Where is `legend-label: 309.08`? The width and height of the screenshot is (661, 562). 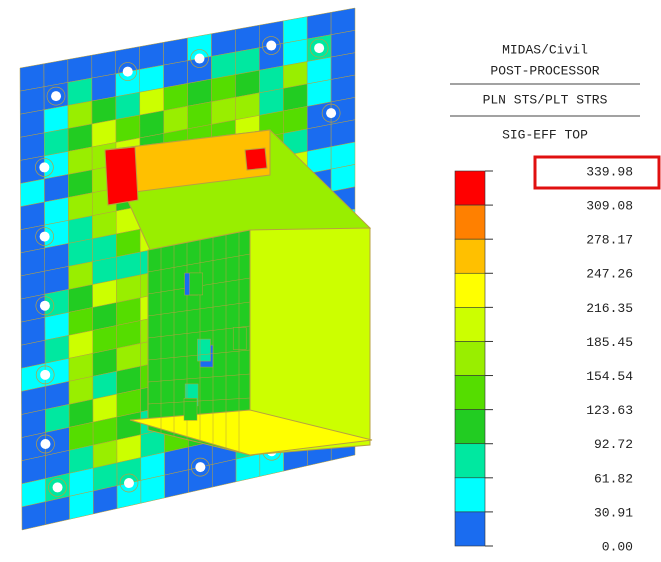 legend-label: 309.08 is located at coordinates (609, 206).